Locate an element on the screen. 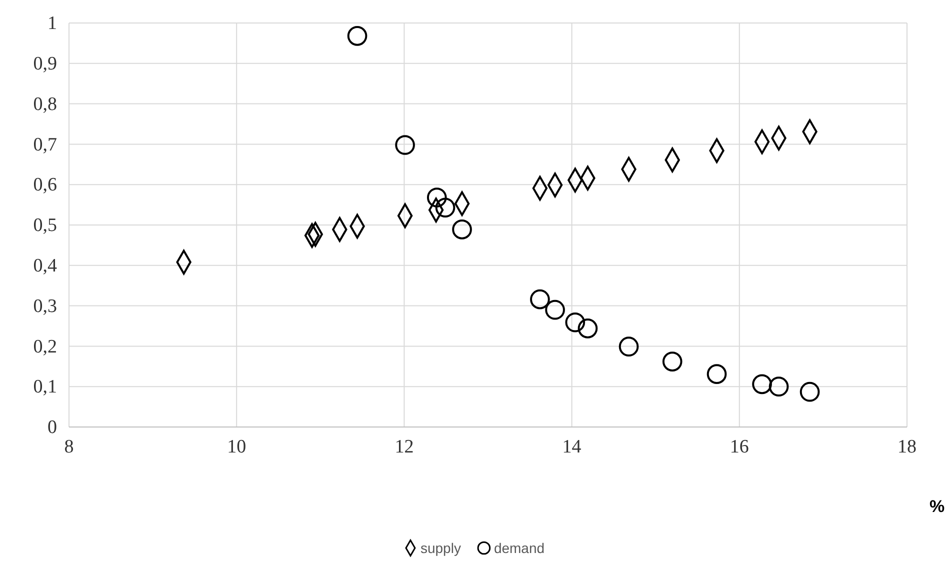 The height and width of the screenshot is (567, 947). y-tick-label: 0 is located at coordinates (52, 427).